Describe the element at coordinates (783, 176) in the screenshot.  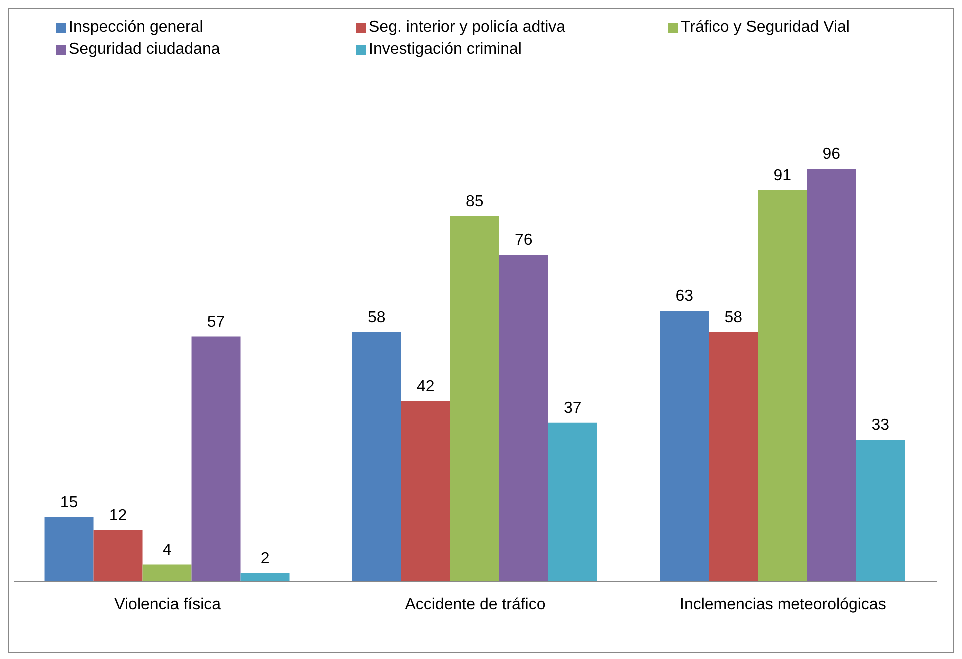
I see `data-label: 91` at that location.